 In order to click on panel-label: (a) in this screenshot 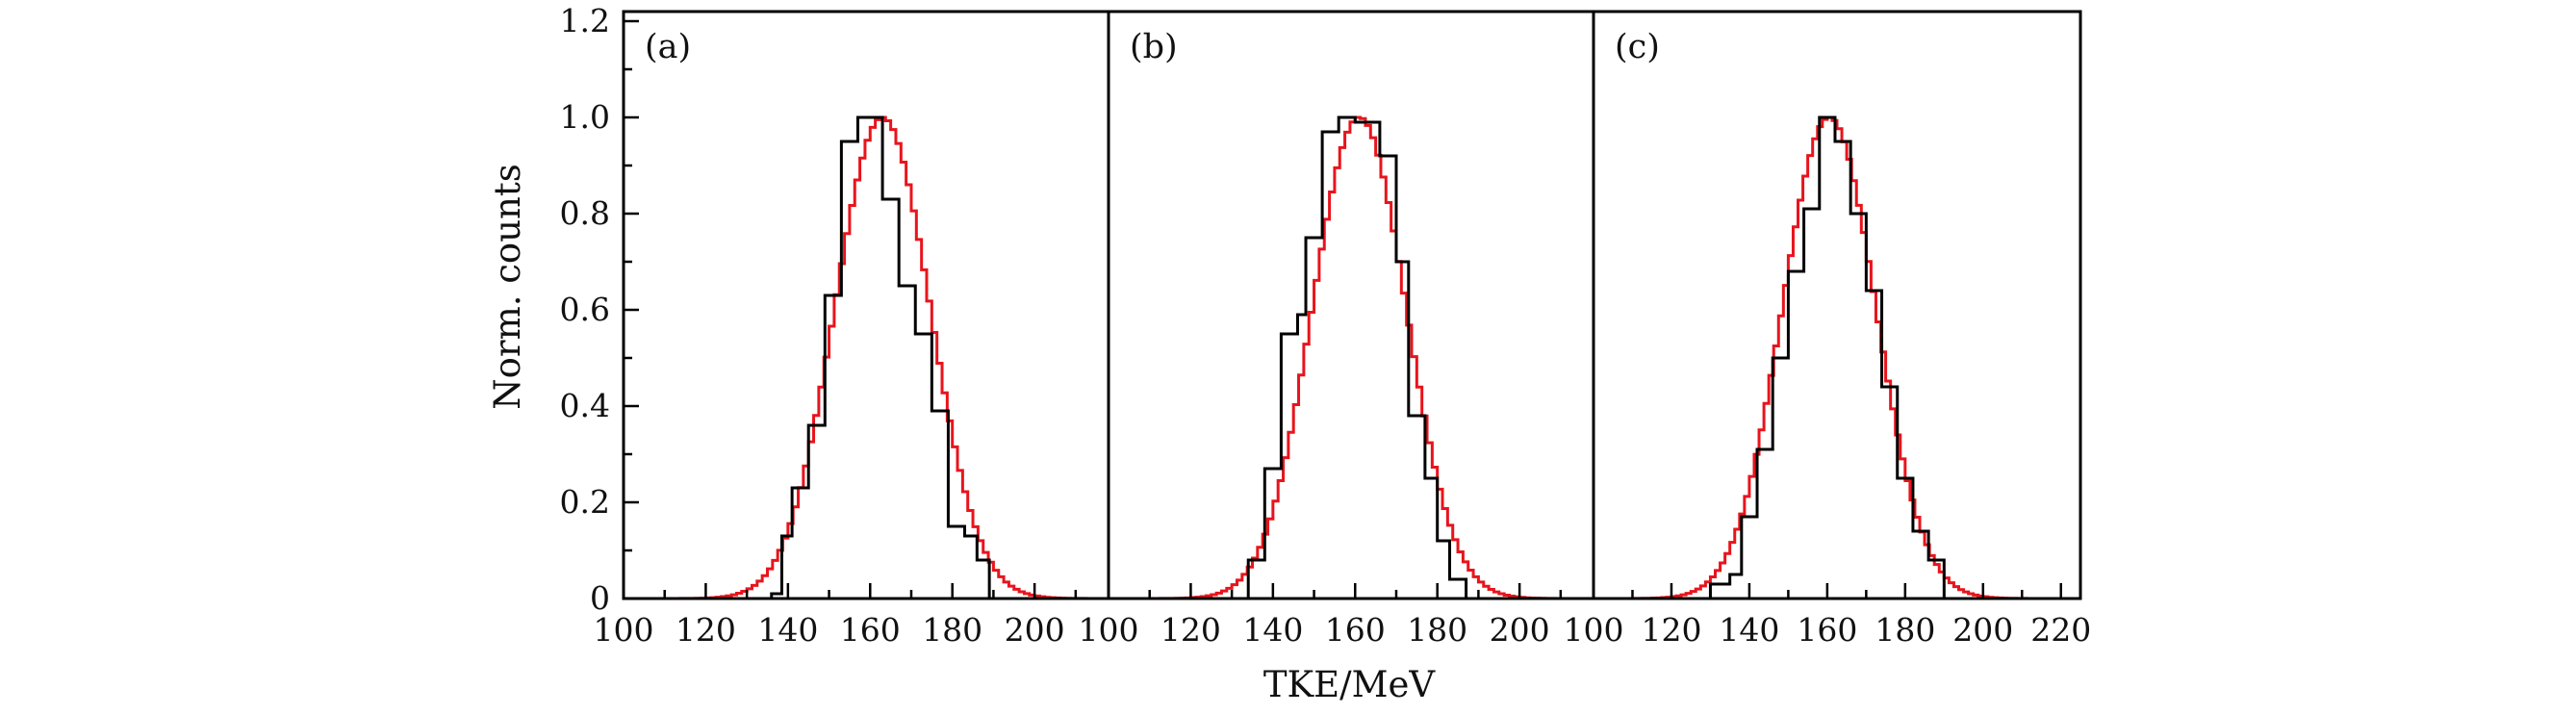, I will do `click(668, 47)`.